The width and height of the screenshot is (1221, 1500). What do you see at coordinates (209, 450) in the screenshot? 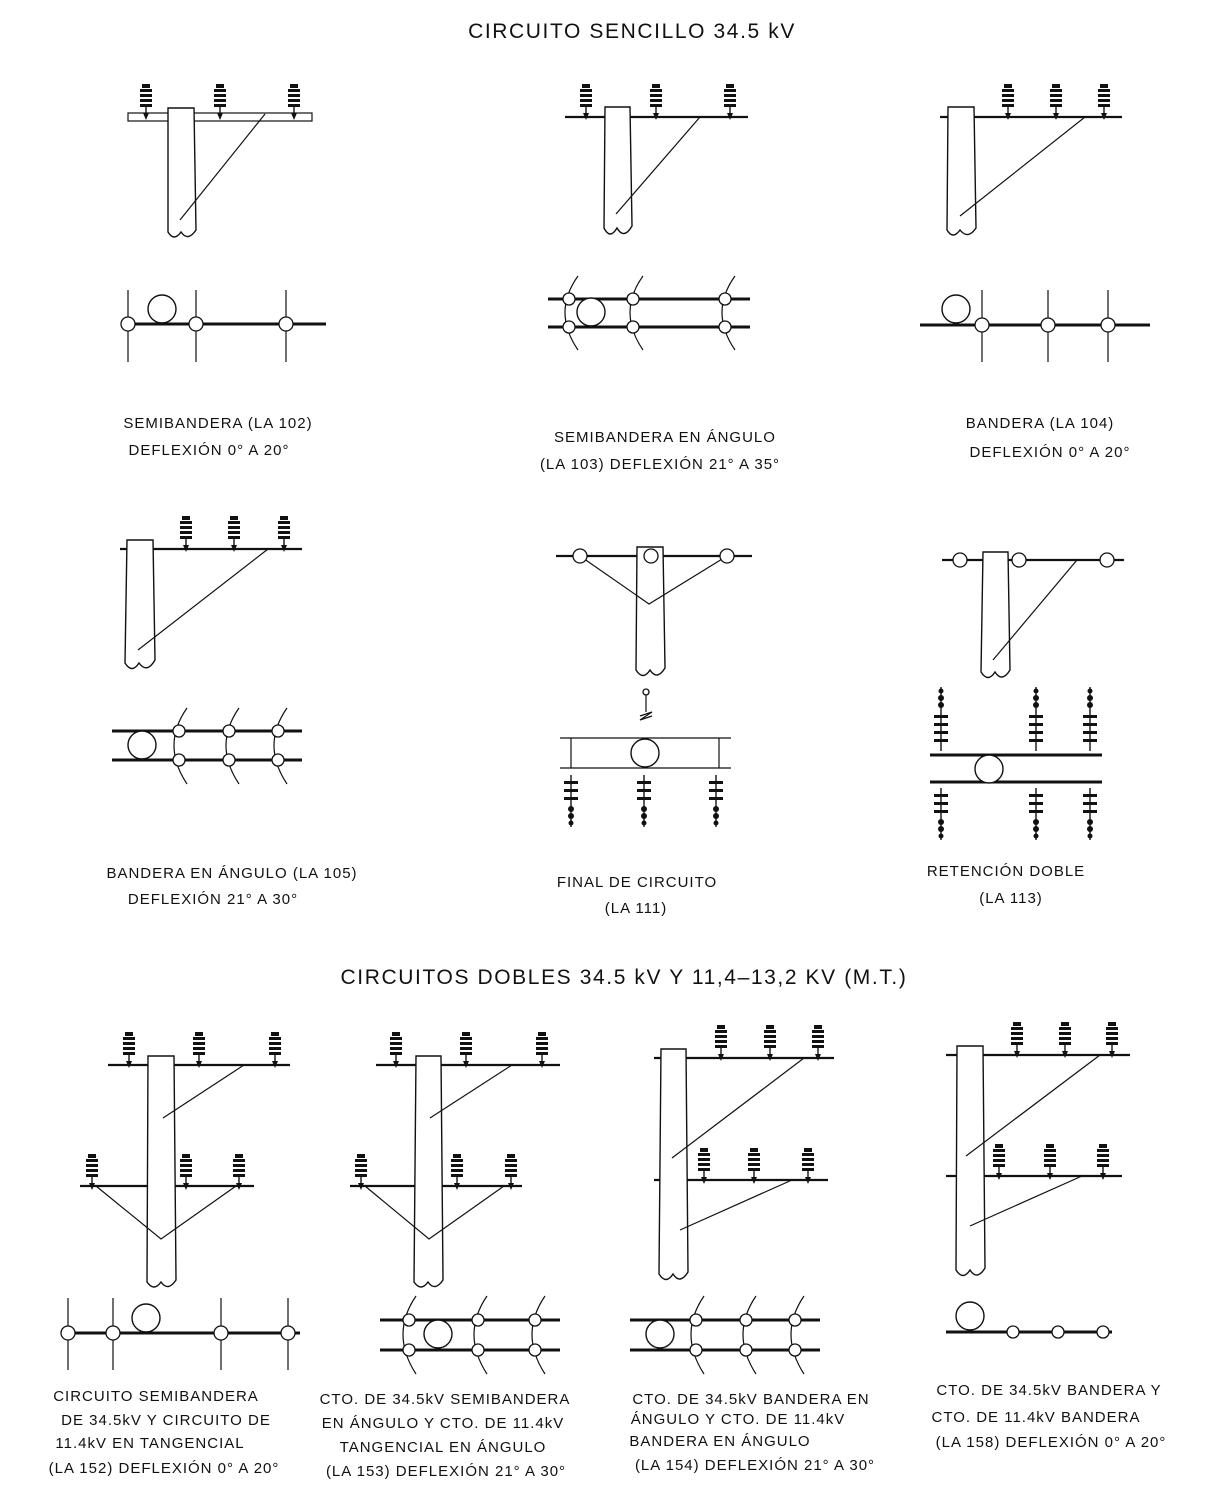
I see `la102-caption-line2: DEFLEXIÓN 0° A 20°` at bounding box center [209, 450].